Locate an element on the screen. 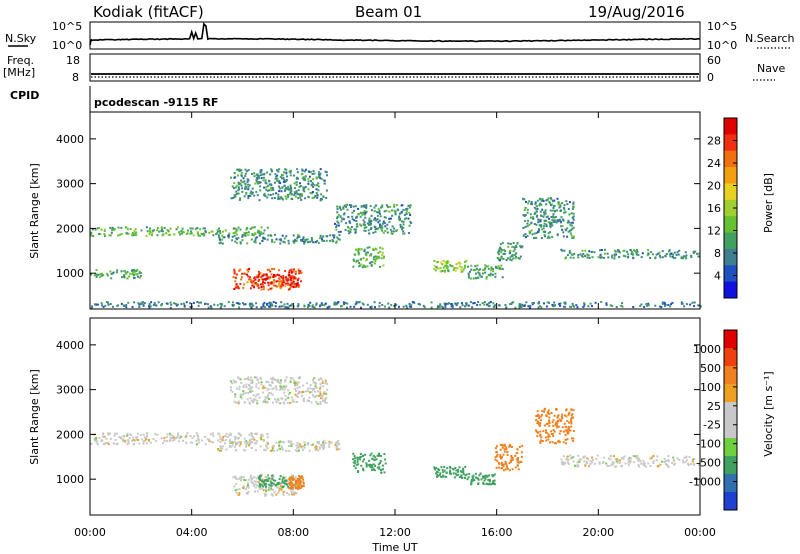  nsky-panel-frame is located at coordinates (395, 35).